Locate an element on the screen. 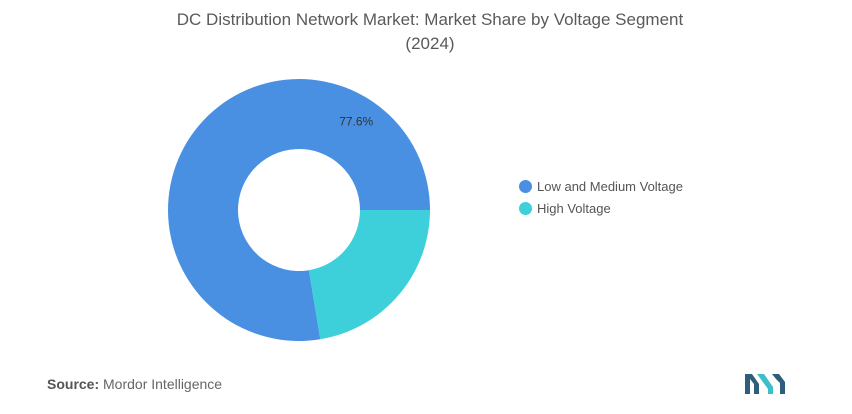 The image size is (852, 414). logo-mark-left is located at coordinates (752, 384).